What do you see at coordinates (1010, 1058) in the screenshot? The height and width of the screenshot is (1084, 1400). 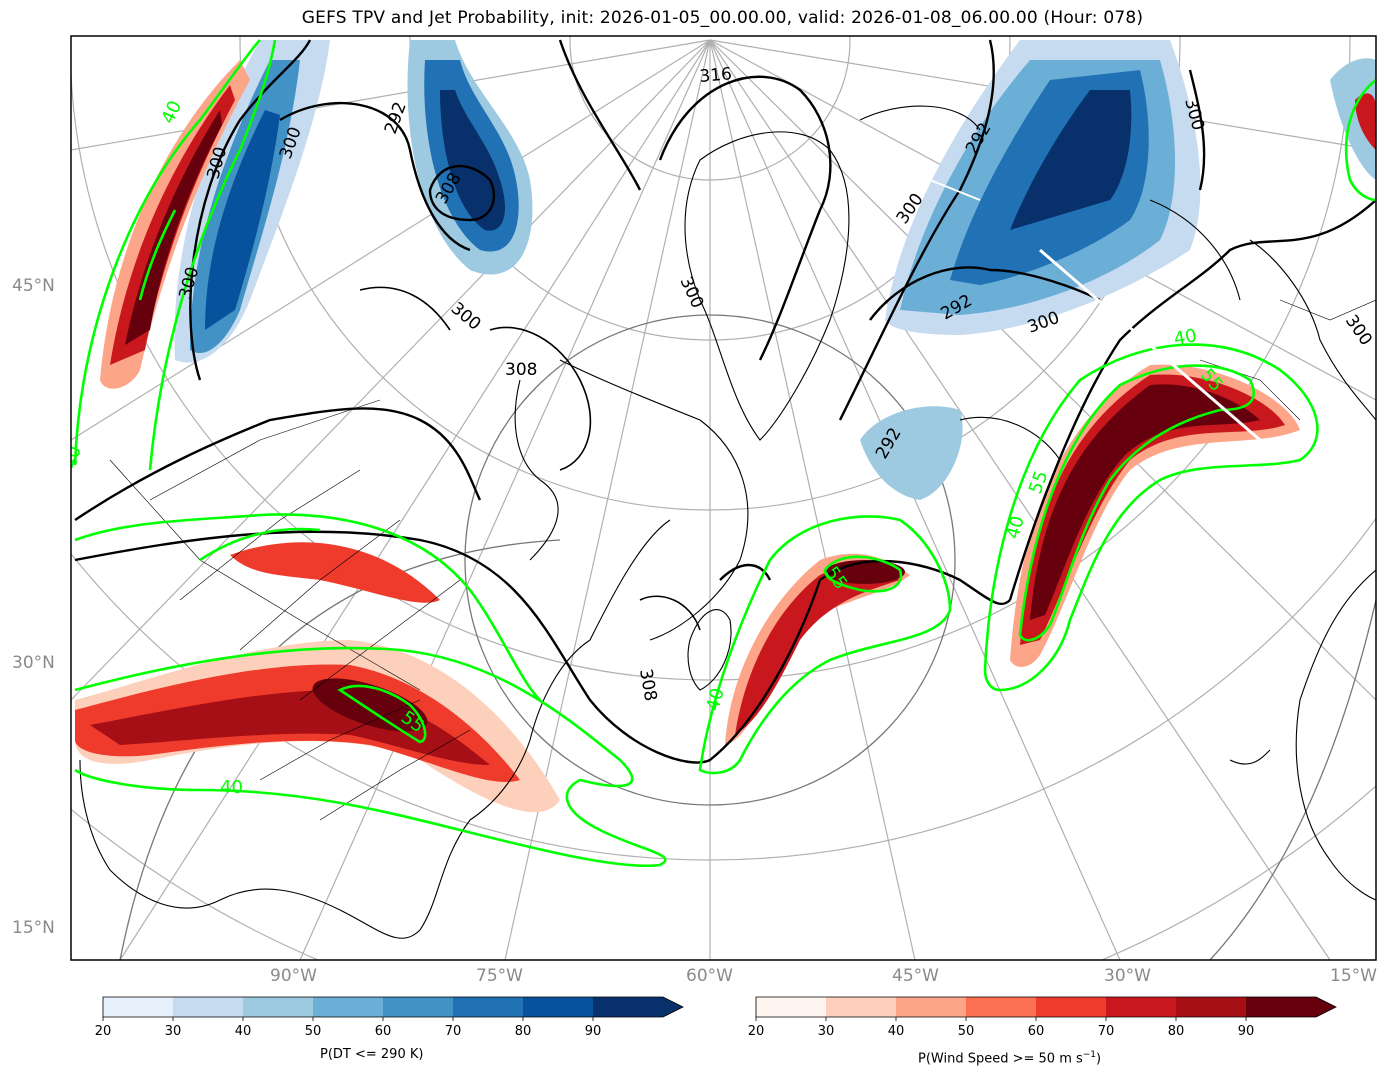 I see `wind-colorbar-label: P(Wind Speed >= 50 m s−1)` at bounding box center [1010, 1058].